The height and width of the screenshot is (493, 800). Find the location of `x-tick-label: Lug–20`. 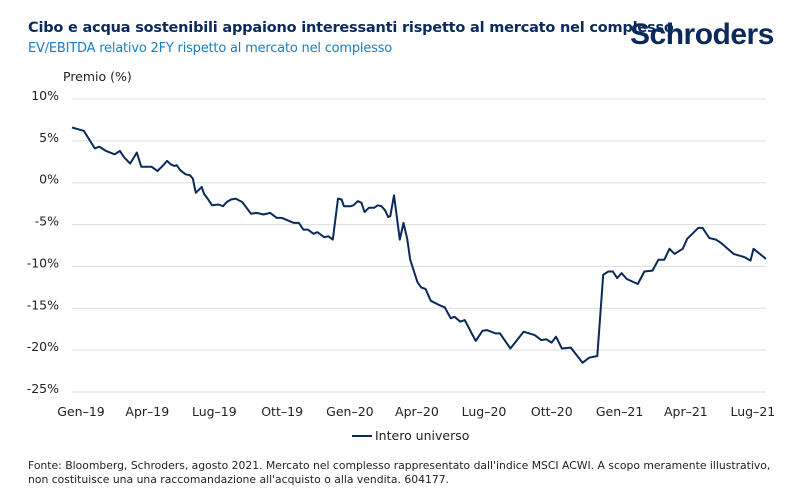

x-tick-label: Lug–20 is located at coordinates (484, 411).